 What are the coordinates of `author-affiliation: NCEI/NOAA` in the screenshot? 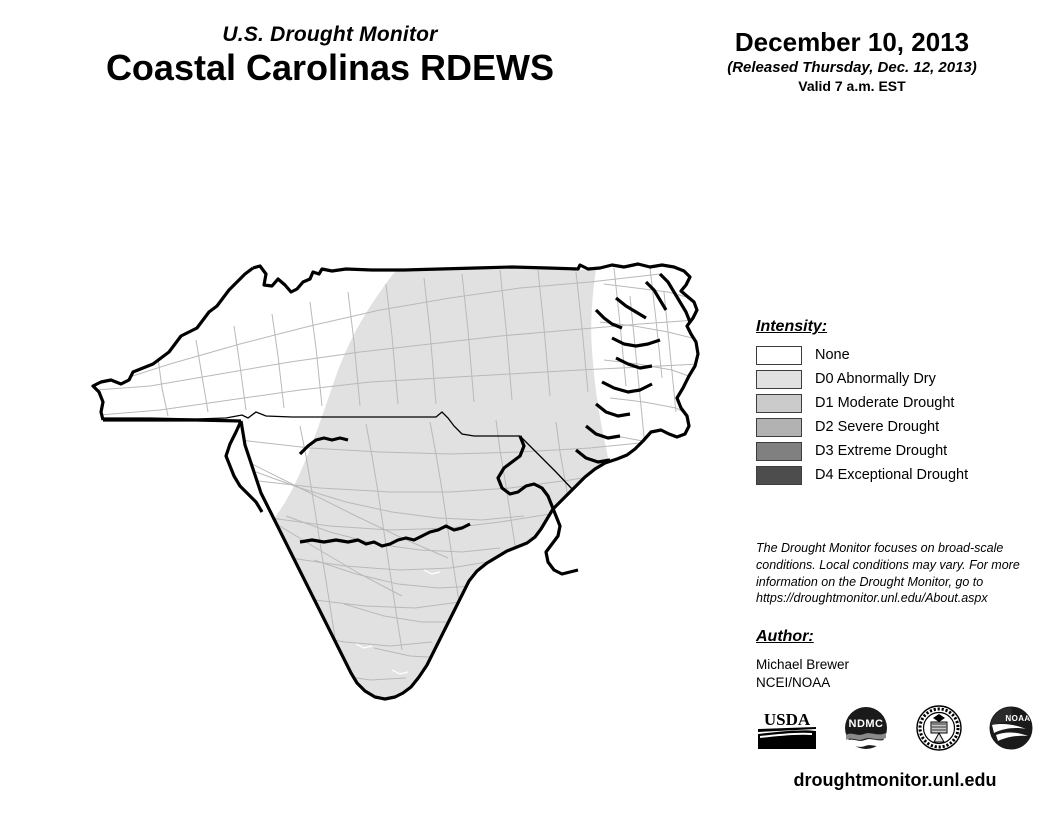 It's located at (793, 683).